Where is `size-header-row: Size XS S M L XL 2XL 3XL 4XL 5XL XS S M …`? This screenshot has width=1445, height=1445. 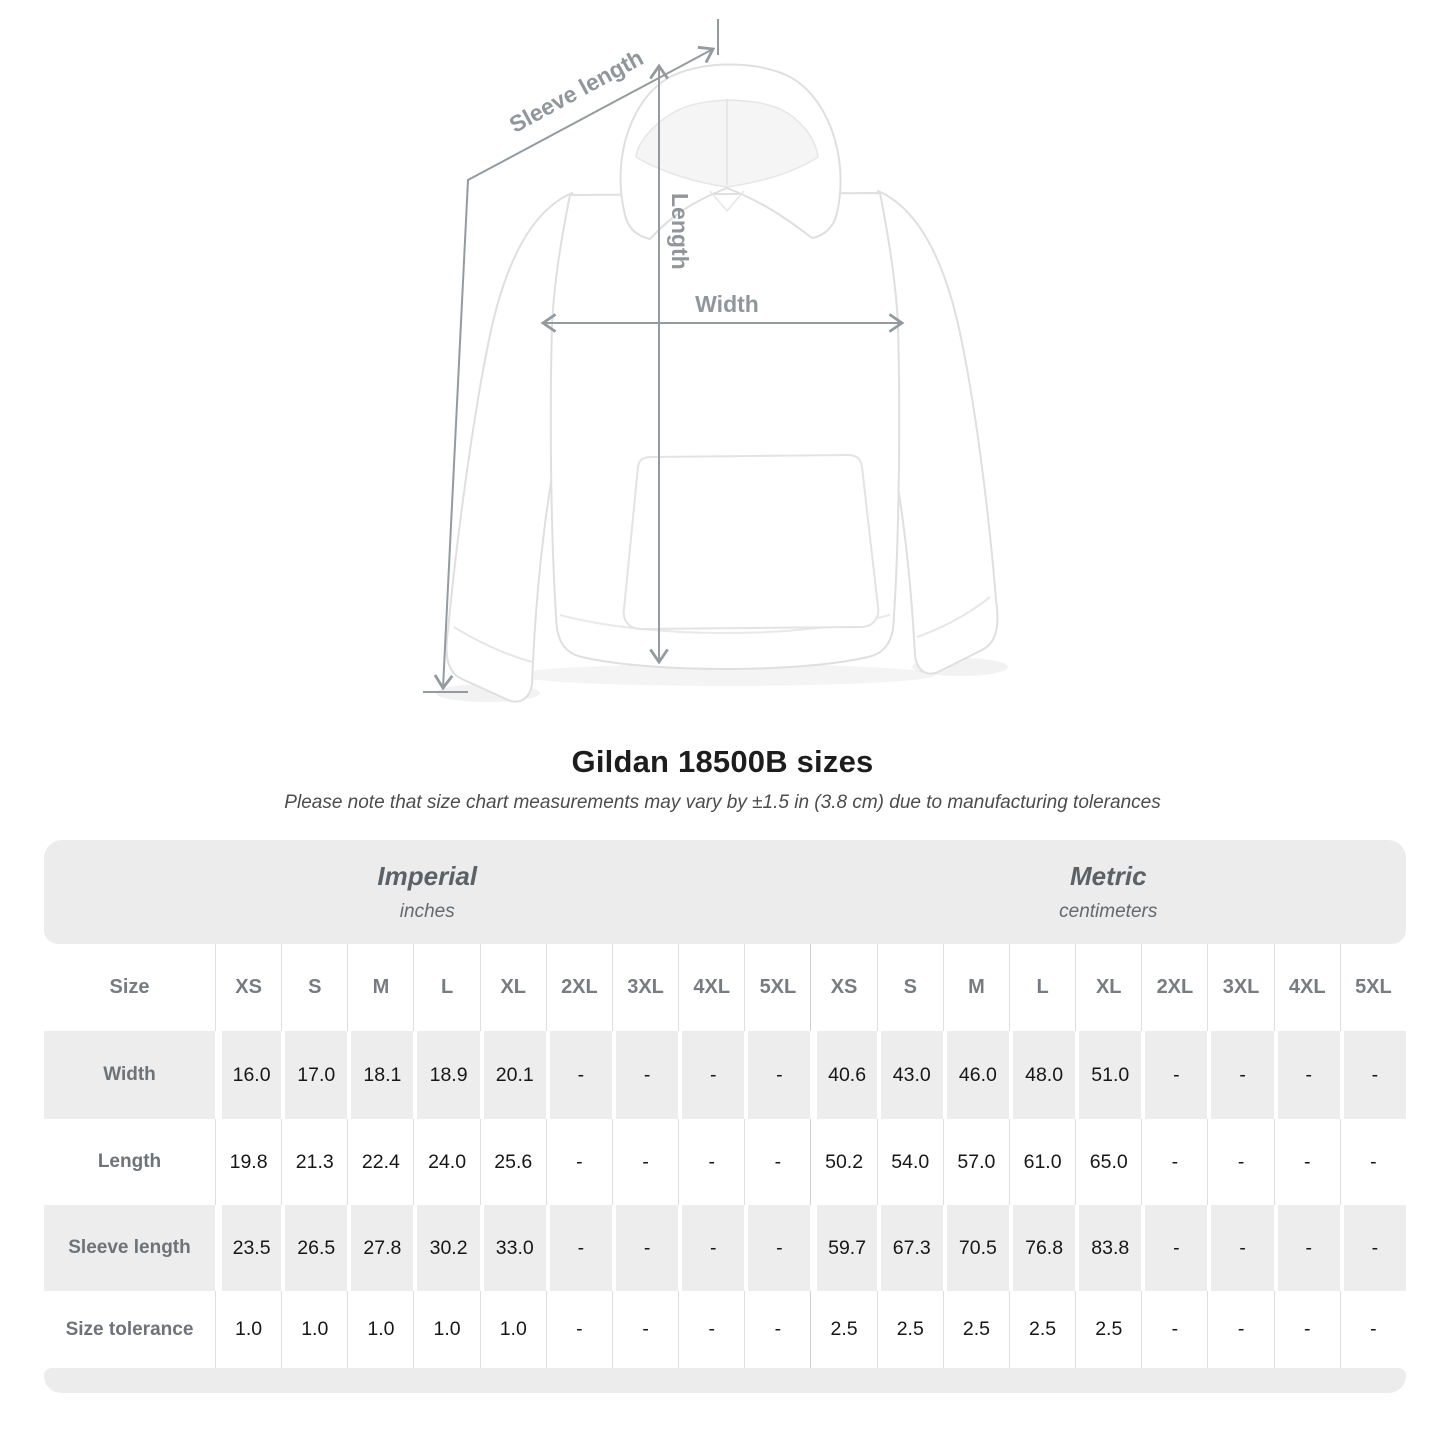 size-header-row: Size XS S M L XL 2XL 3XL 4XL 5XL XS S M … is located at coordinates (725, 987).